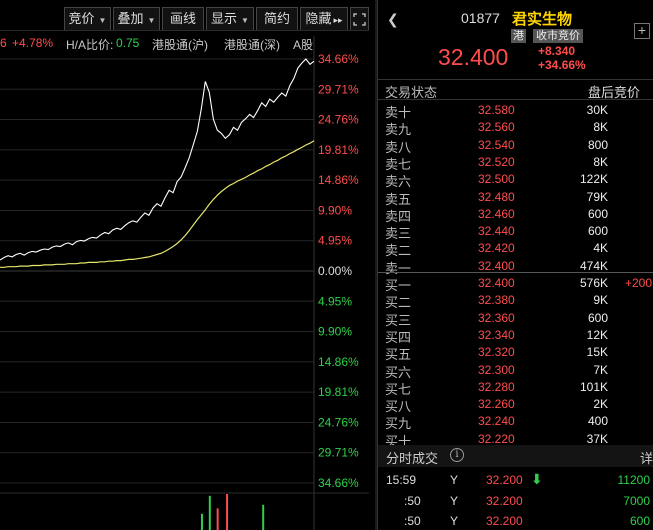 The image size is (653, 530). What do you see at coordinates (496, 369) in the screenshot?
I see `bid-price: 32.300` at bounding box center [496, 369].